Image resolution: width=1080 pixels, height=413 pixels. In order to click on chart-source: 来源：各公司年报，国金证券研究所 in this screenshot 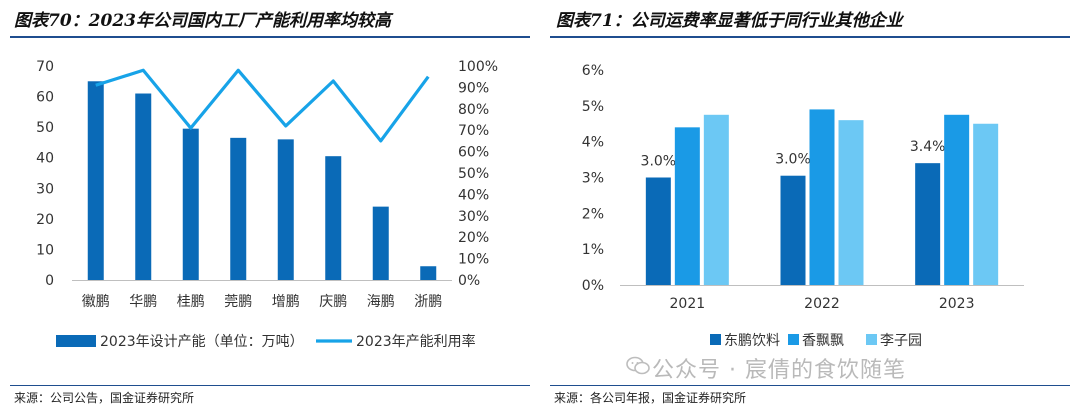, I will do `click(650, 398)`.